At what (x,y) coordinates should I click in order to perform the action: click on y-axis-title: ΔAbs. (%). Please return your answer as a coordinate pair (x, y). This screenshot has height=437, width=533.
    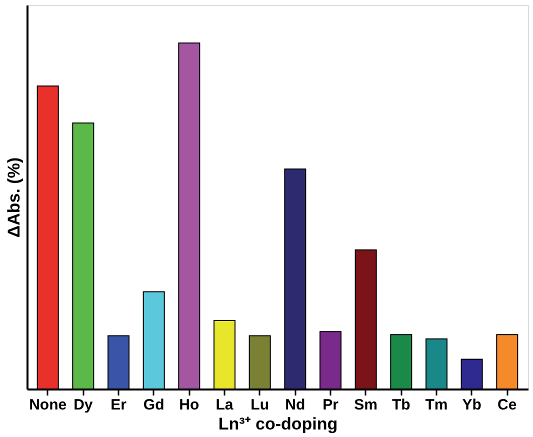
    Looking at the image, I should click on (14, 197).